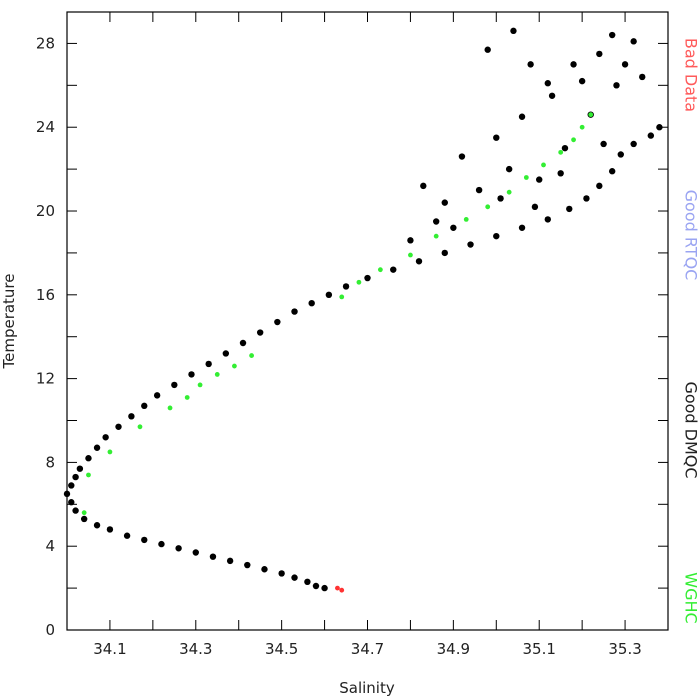 This screenshot has height=700, width=700. I want to click on y-tick-label: 8, so click(50, 462).